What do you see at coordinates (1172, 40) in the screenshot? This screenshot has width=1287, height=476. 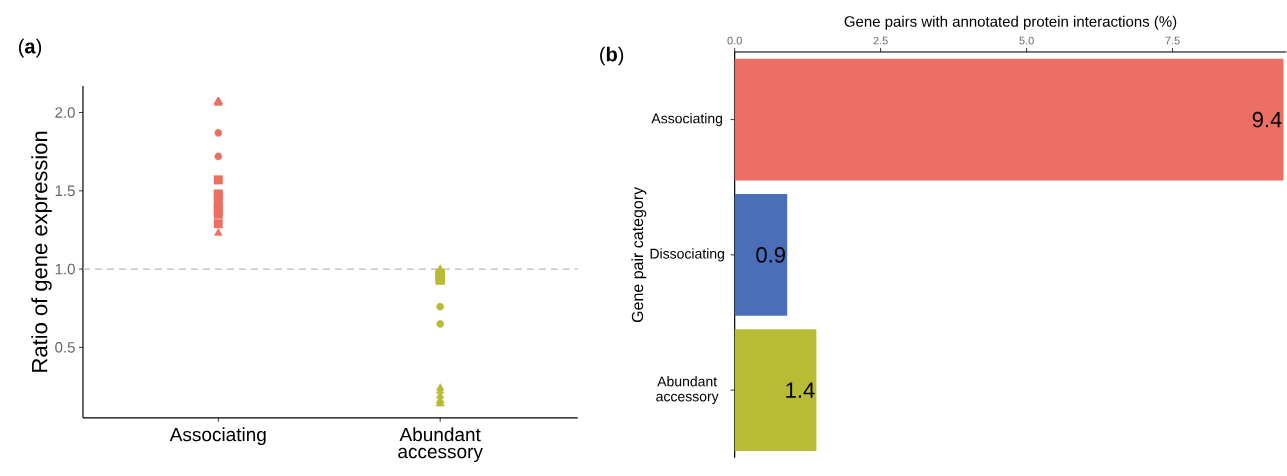 I see `x-tick-label: 7.5` at bounding box center [1172, 40].